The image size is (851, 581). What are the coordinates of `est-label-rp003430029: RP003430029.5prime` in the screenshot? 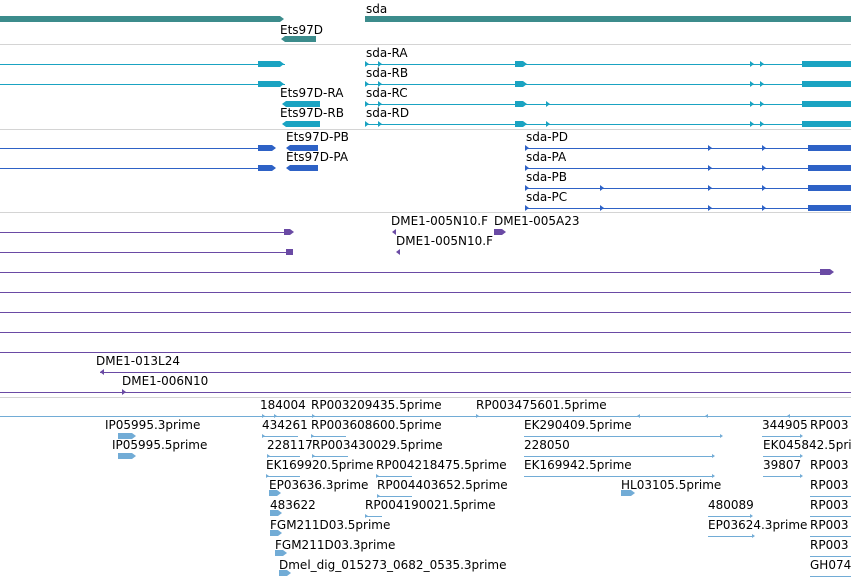 It's located at (377, 445).